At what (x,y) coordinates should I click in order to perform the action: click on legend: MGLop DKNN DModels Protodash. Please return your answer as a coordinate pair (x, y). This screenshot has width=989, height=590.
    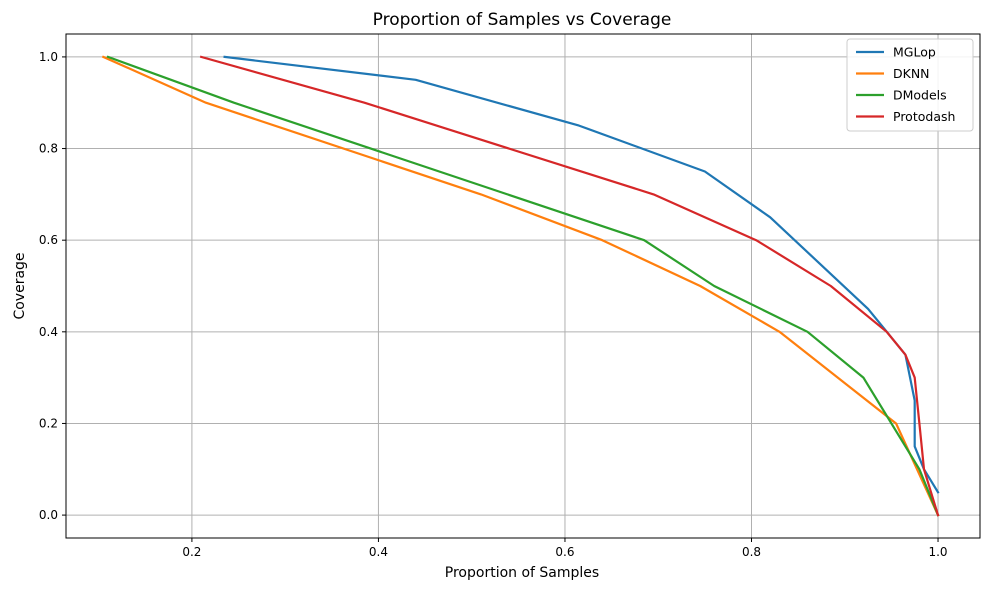
    Looking at the image, I should click on (910, 85).